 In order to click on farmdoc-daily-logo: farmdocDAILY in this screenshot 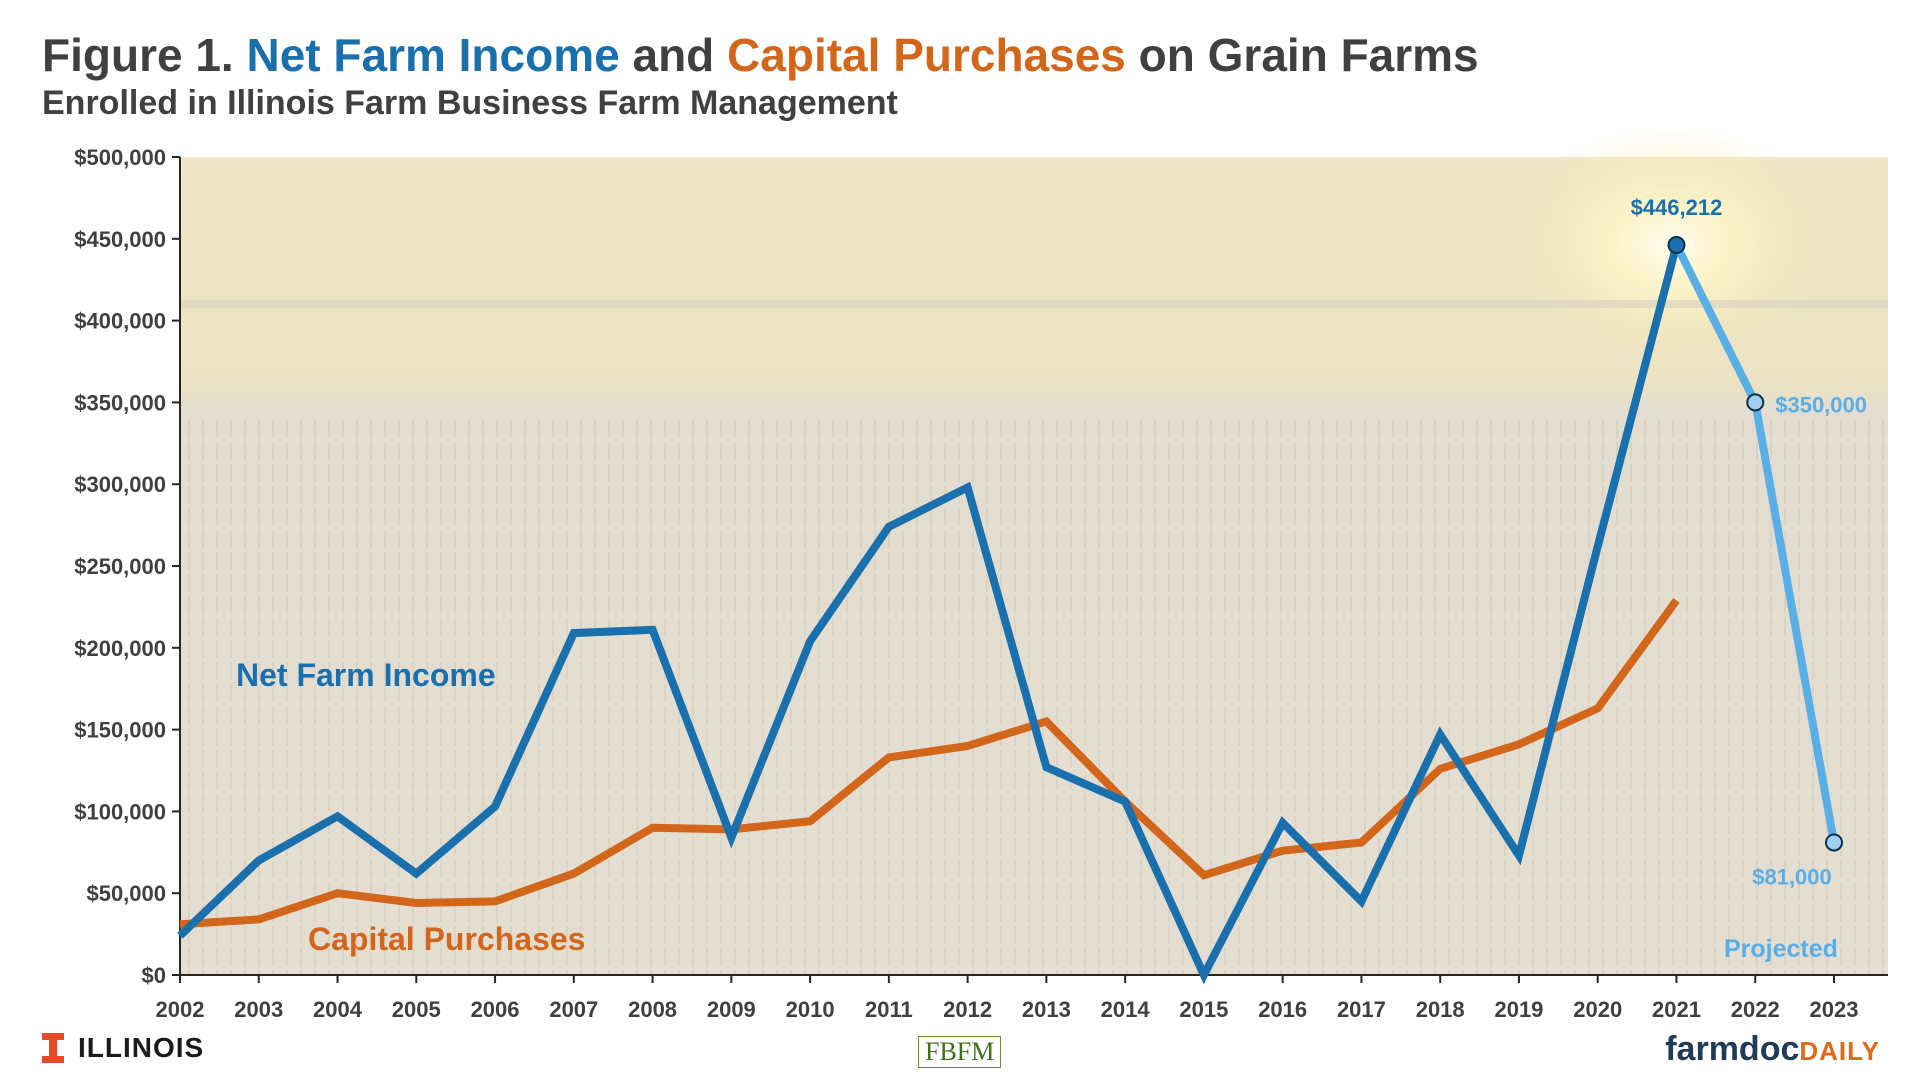, I will do `click(1772, 1049)`.